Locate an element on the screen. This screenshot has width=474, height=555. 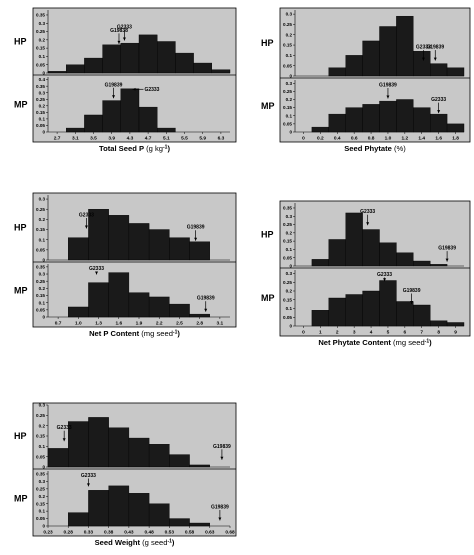
x-tick-label: 3.5 is located at coordinates (93, 139).